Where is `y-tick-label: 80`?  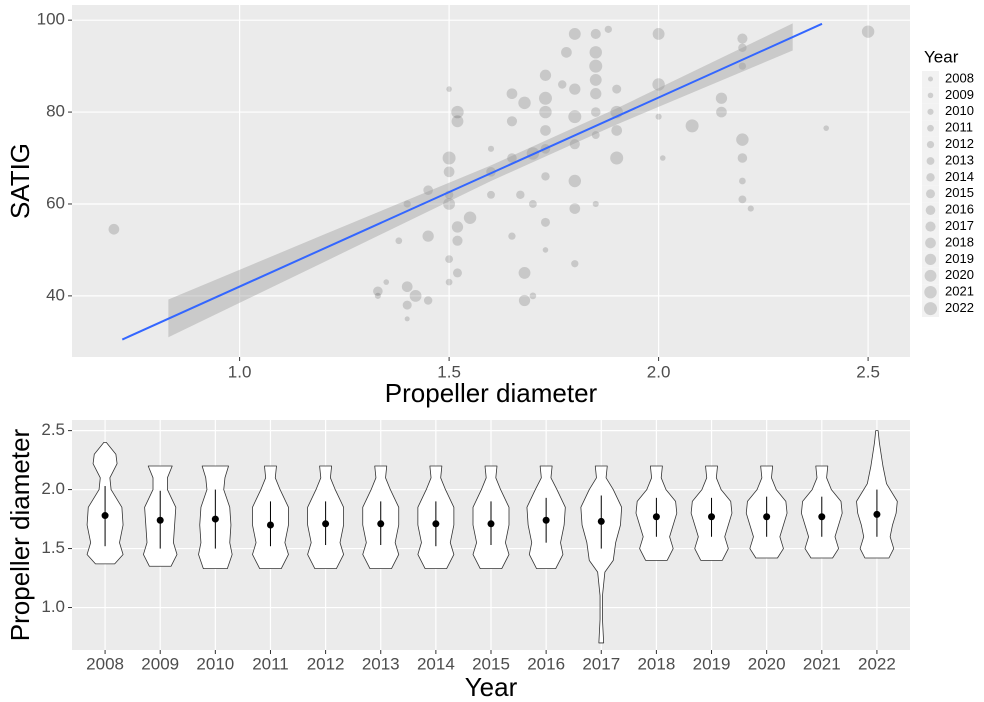 y-tick-label: 80 is located at coordinates (55, 111).